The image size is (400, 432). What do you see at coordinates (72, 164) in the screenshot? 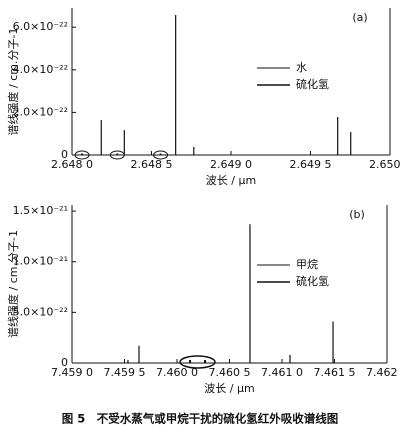
I see `x-tick-label: 2.648 0` at bounding box center [72, 164].